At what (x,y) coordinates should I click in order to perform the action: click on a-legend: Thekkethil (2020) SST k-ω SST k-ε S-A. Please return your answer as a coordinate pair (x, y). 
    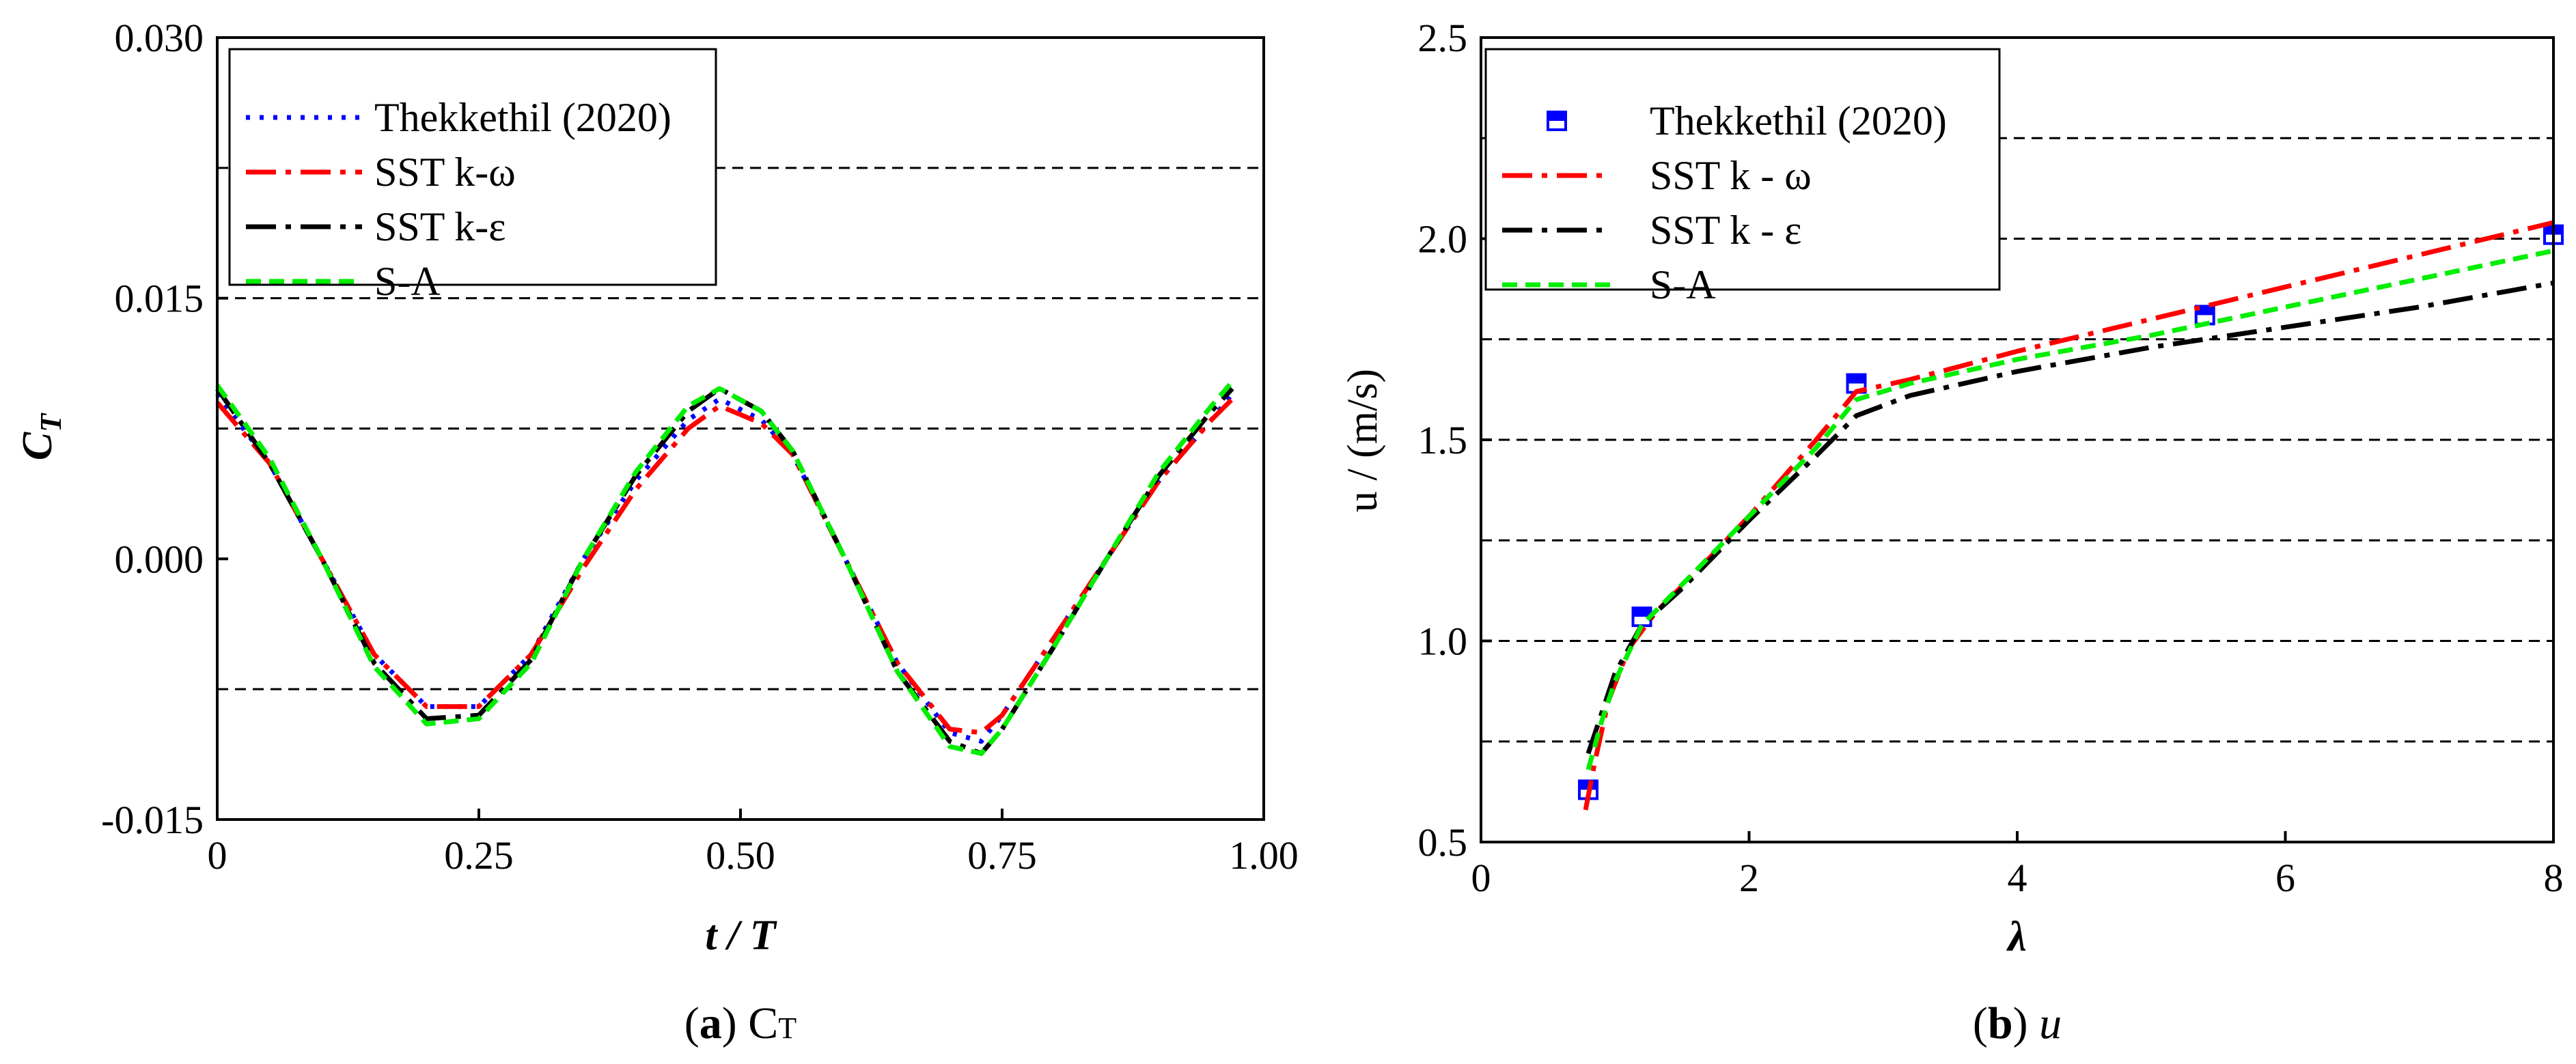
    Looking at the image, I should click on (472, 176).